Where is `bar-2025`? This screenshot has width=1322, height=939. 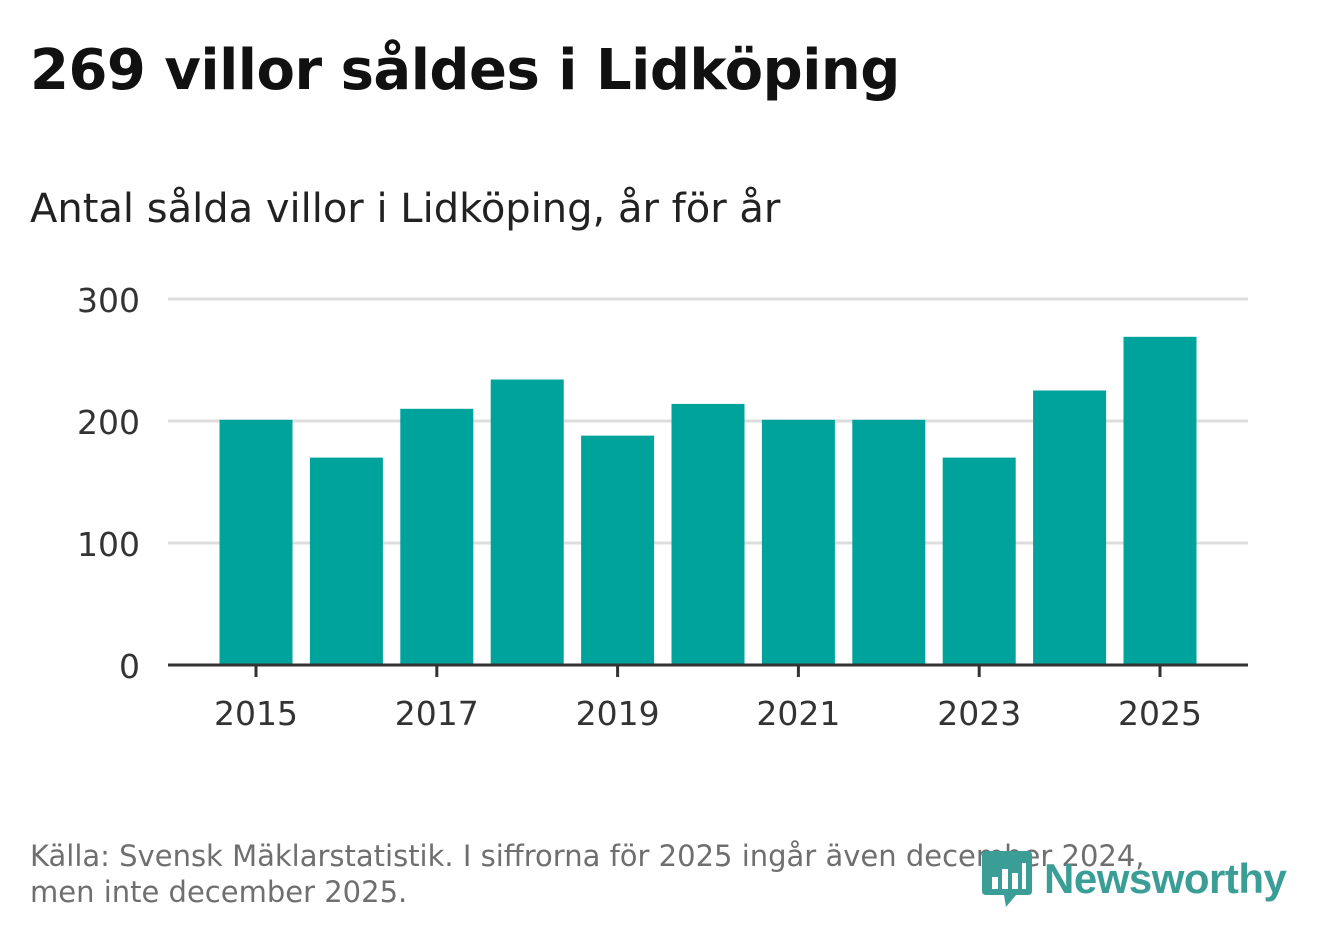
bar-2025 is located at coordinates (1160, 500).